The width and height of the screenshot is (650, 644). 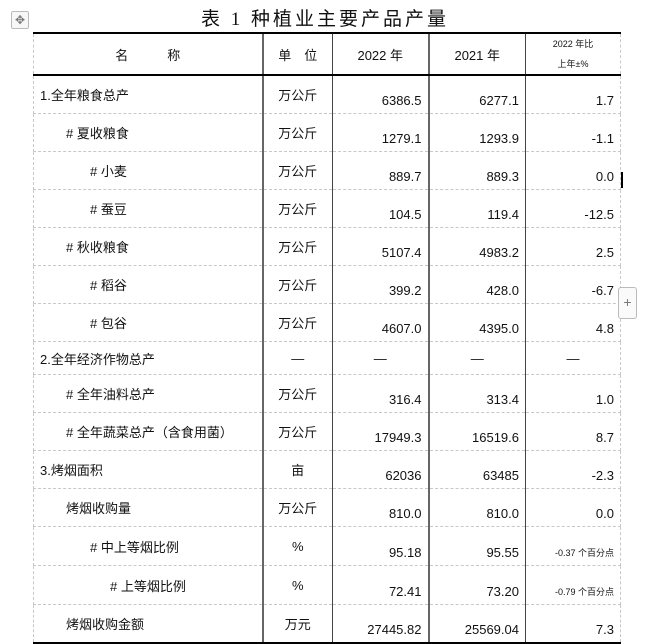 What do you see at coordinates (573, 94) in the screenshot?
I see `cell-change: 1.7` at bounding box center [573, 94].